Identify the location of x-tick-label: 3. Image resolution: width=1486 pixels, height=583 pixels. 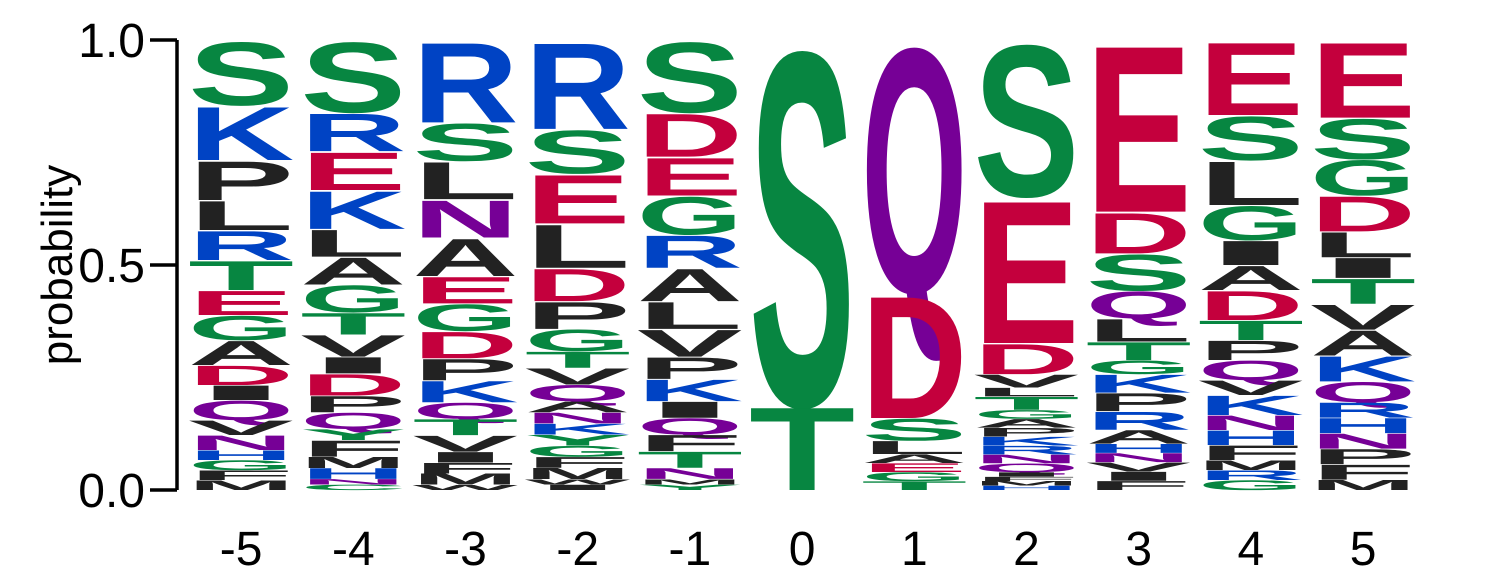
(1138, 549).